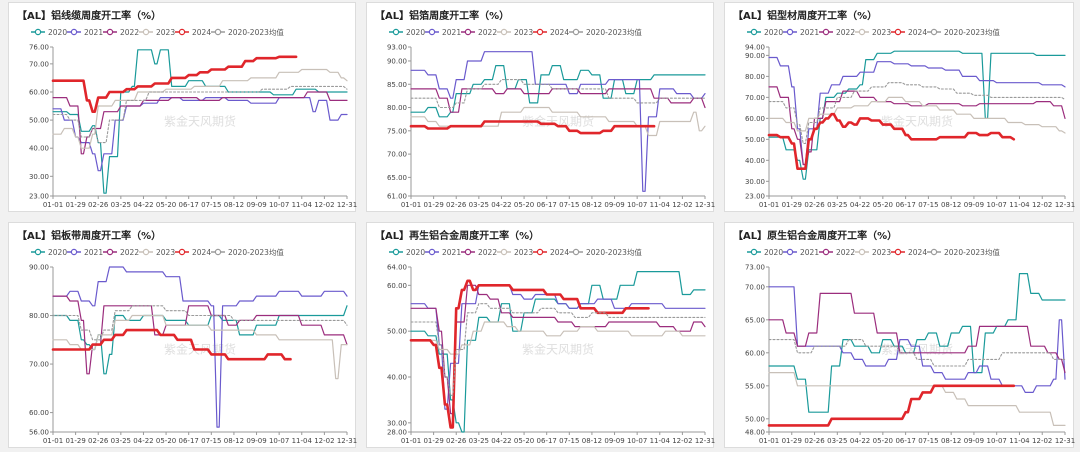 Image resolution: width=1080 pixels, height=452 pixels. What do you see at coordinates (89, 235) in the screenshot?
I see `chart-title: 【AL】铝板带周度开工率（%）` at bounding box center [89, 235].